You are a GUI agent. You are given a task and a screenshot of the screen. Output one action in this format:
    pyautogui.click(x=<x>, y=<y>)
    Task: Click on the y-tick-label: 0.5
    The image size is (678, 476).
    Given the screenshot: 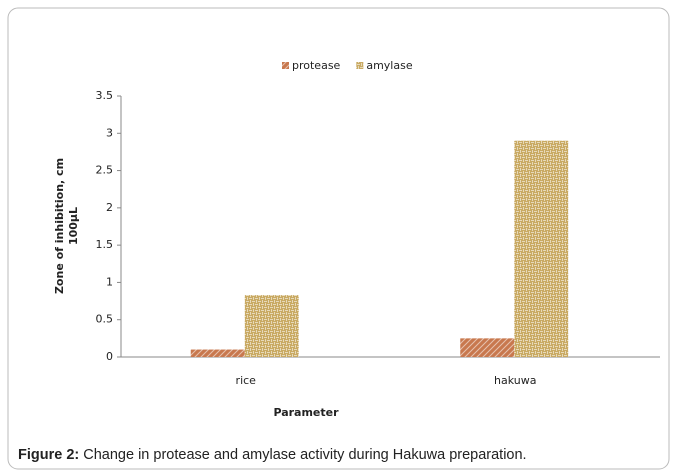 What is the action you would take?
    pyautogui.click(x=105, y=319)
    